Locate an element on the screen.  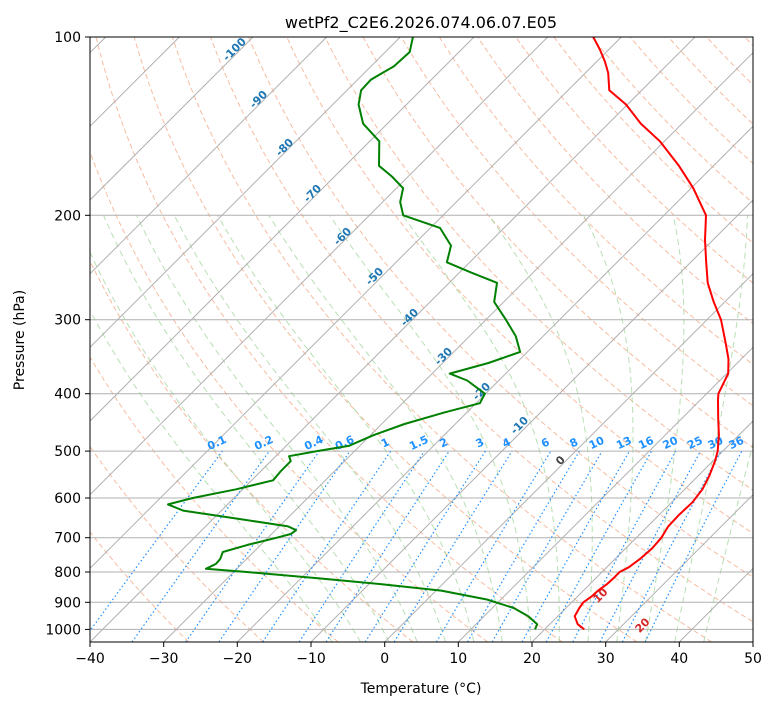
y-tick-label: 100 is located at coordinates (67, 38).